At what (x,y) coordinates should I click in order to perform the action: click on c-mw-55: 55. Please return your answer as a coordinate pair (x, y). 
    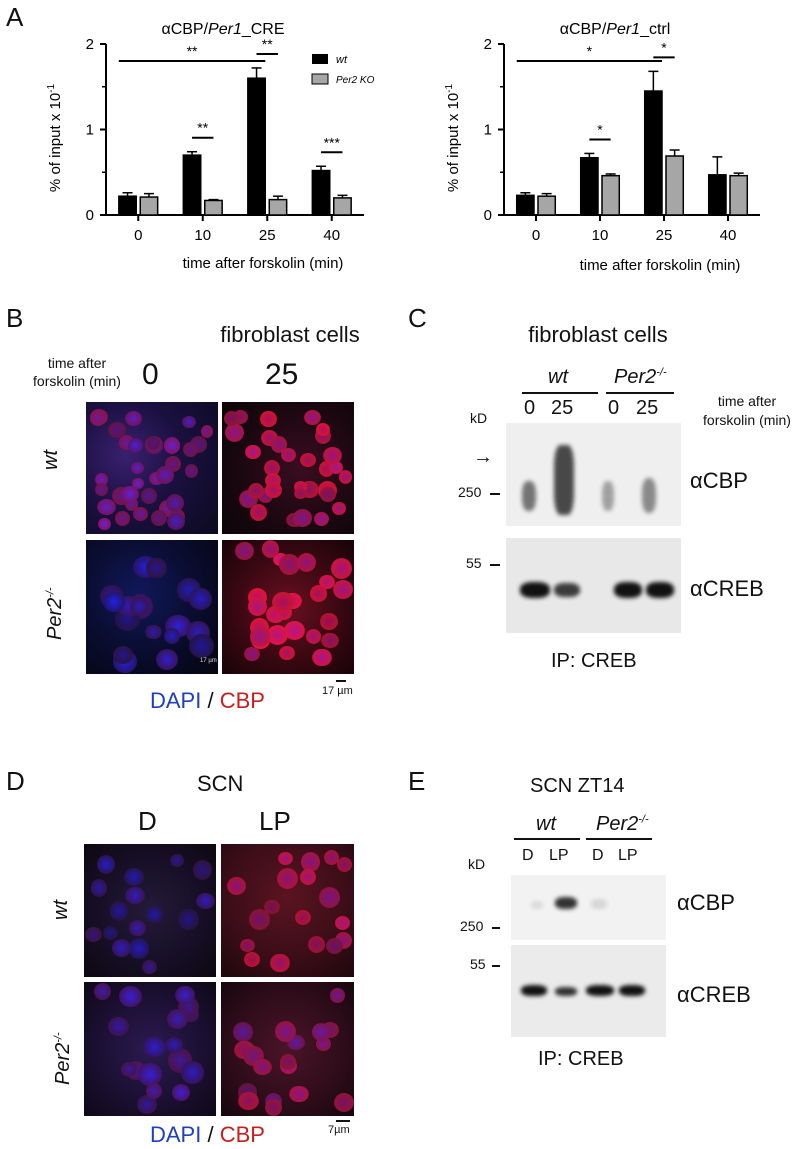
    Looking at the image, I should click on (474, 563).